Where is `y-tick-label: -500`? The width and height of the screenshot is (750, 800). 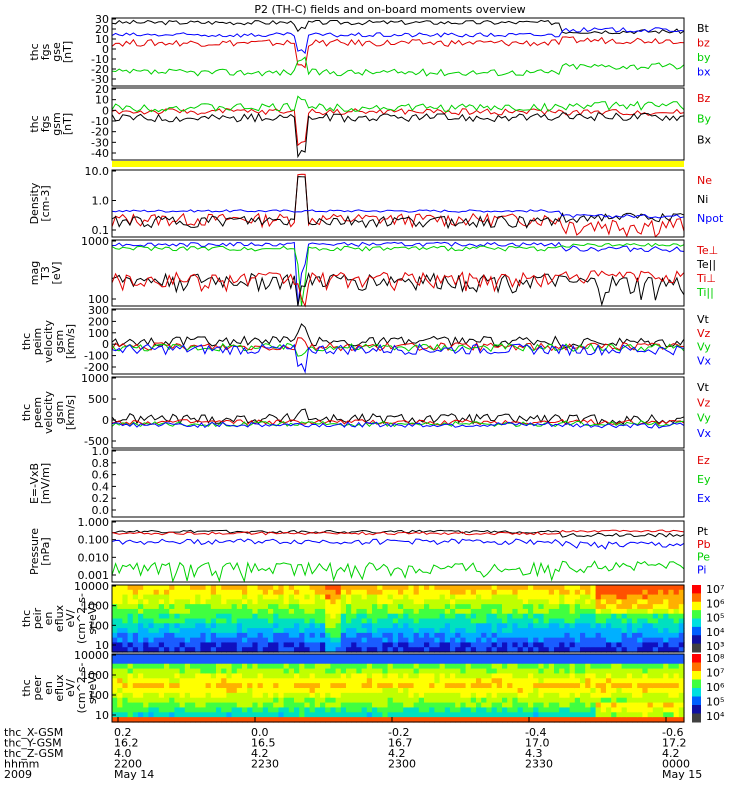 y-tick-label: -500 is located at coordinates (96, 441).